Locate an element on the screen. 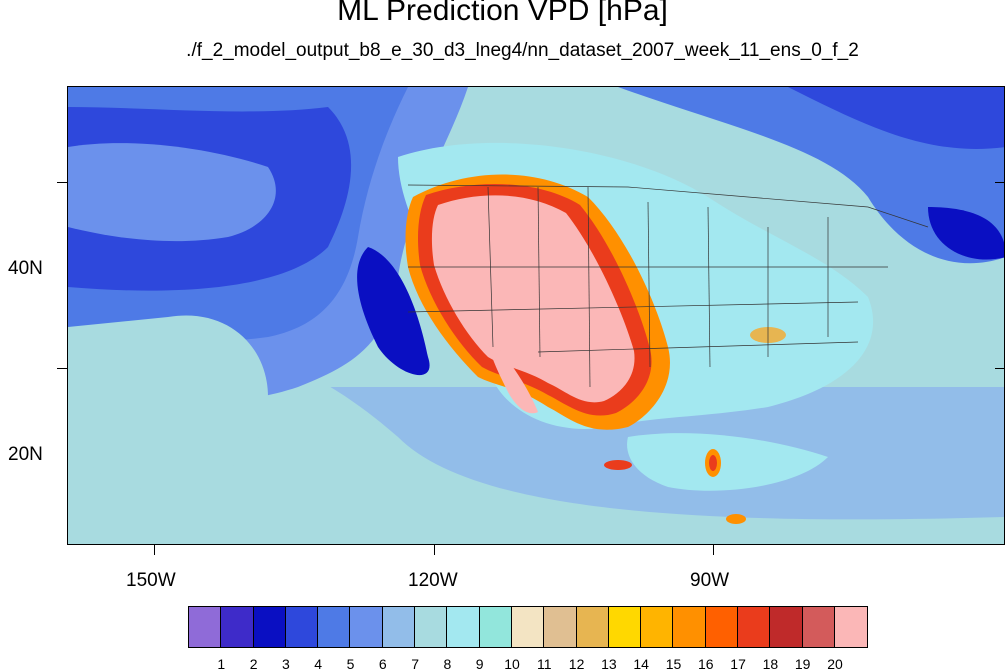 Image resolution: width=1005 pixels, height=672 pixels. lon-tick-150w is located at coordinates (154, 550).